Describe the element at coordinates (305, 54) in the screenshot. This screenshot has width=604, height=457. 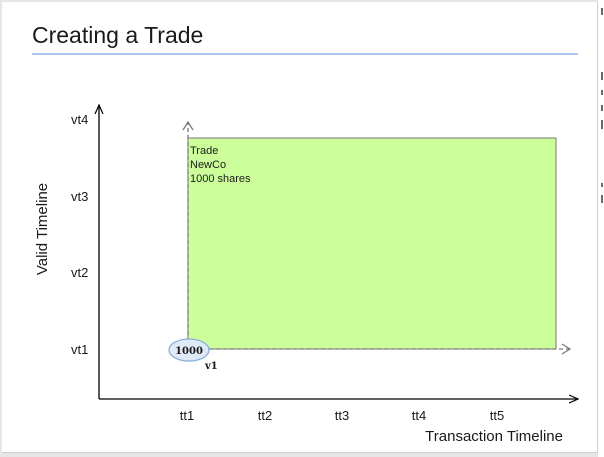
I see `title-underline` at that location.